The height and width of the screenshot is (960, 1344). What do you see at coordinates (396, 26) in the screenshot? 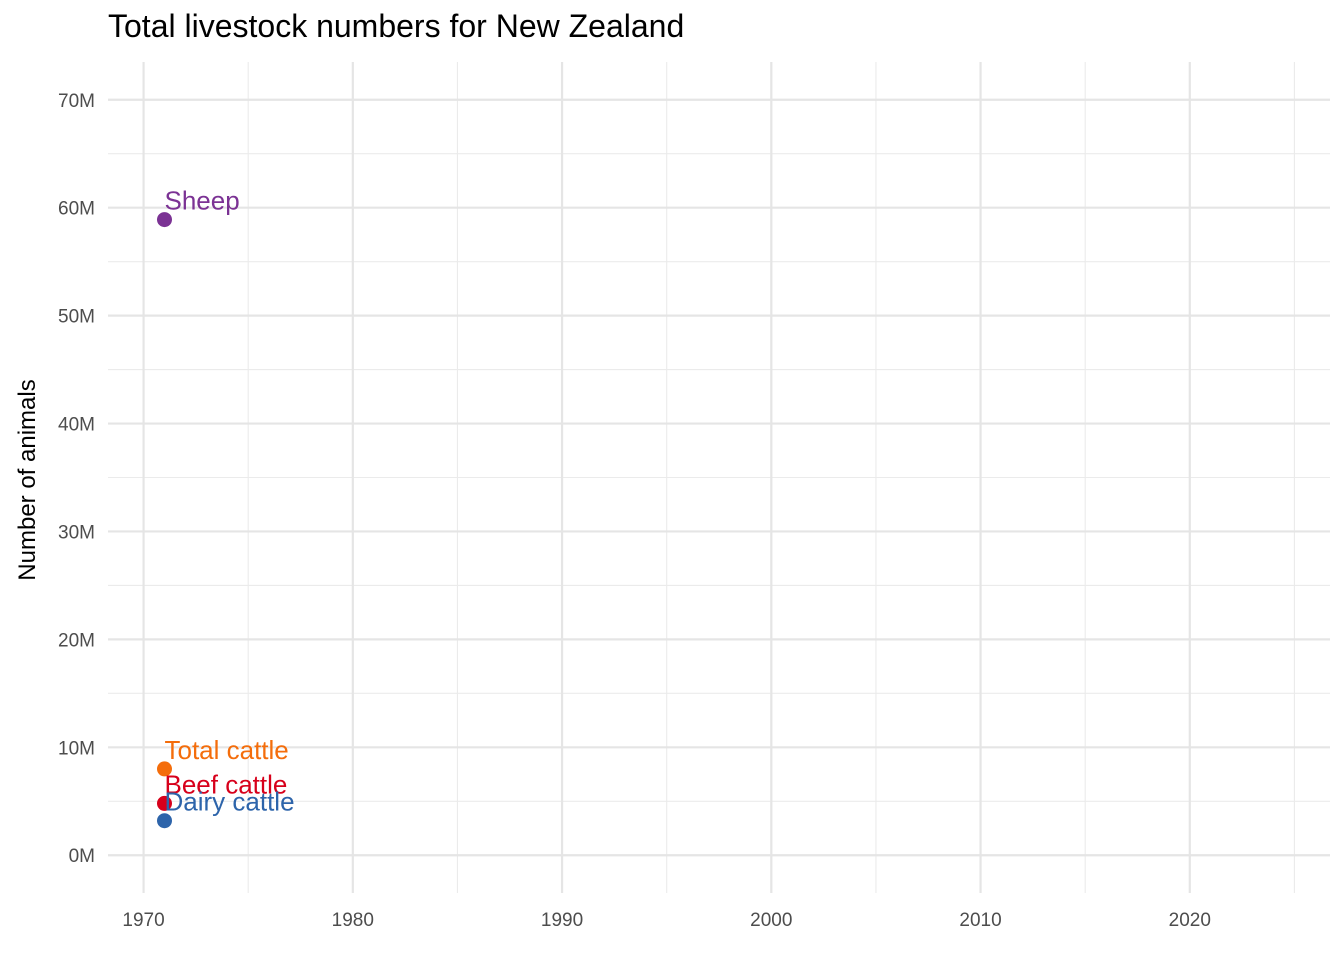
I see `chart-title: Total livestock numbers for New Zealand` at bounding box center [396, 26].